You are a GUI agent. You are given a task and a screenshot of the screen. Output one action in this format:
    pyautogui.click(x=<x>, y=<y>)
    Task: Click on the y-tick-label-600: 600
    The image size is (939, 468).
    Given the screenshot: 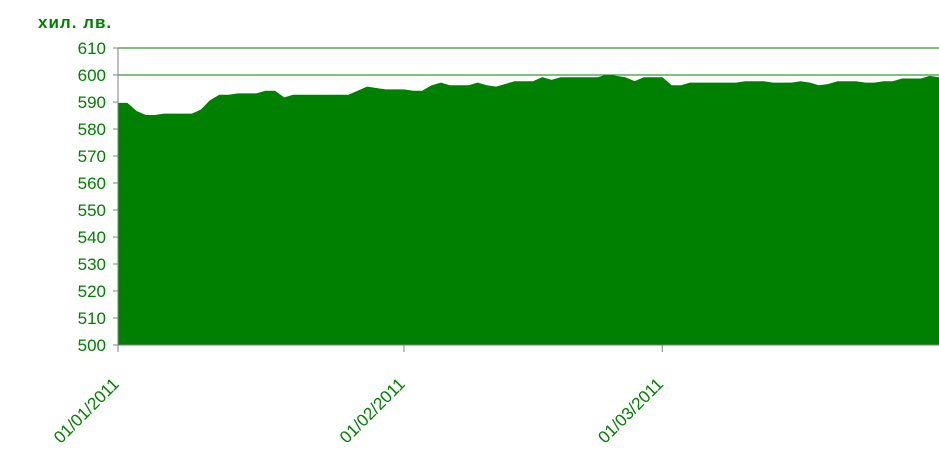 What is the action you would take?
    pyautogui.click(x=92, y=75)
    